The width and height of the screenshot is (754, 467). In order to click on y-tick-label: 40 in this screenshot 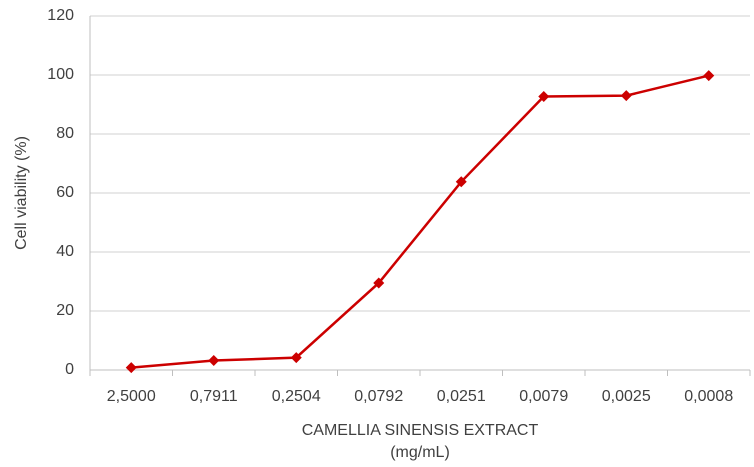, I will do `click(65, 251)`.